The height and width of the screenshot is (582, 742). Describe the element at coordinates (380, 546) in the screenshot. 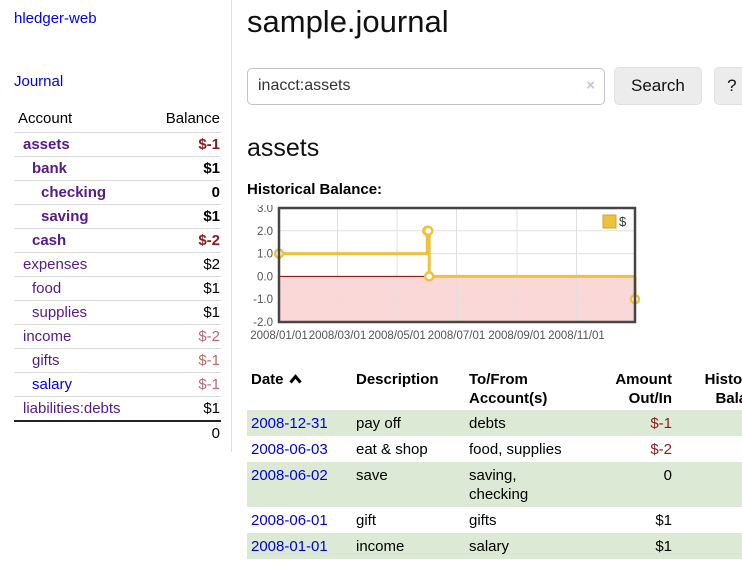

I see `register-description: income` at that location.